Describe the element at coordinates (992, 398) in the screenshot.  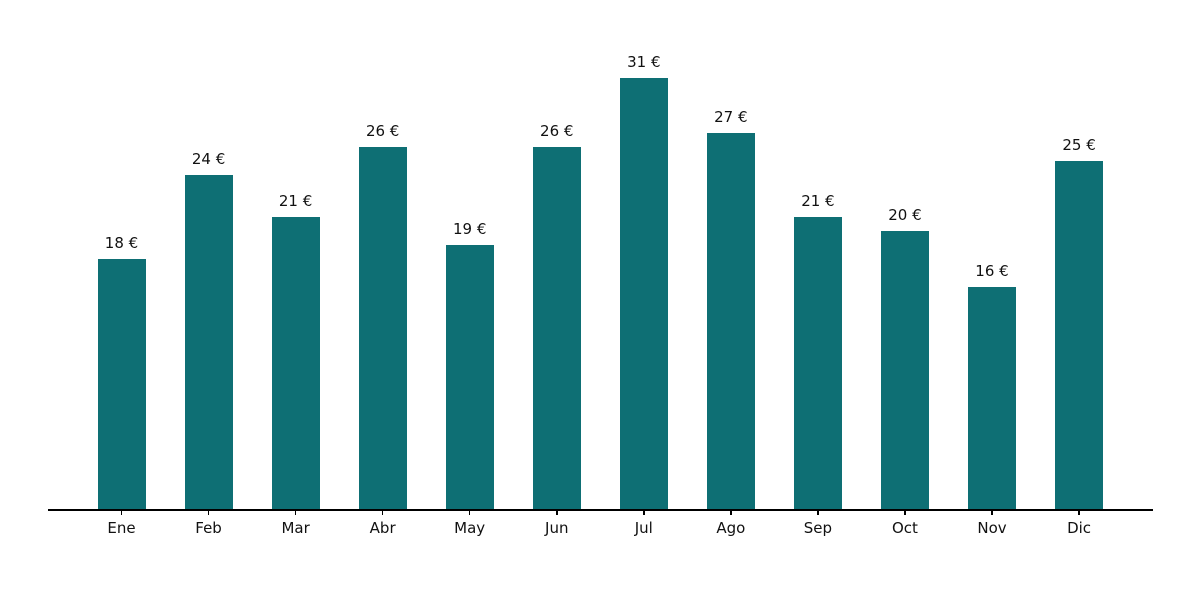
I see `bar-nov` at that location.